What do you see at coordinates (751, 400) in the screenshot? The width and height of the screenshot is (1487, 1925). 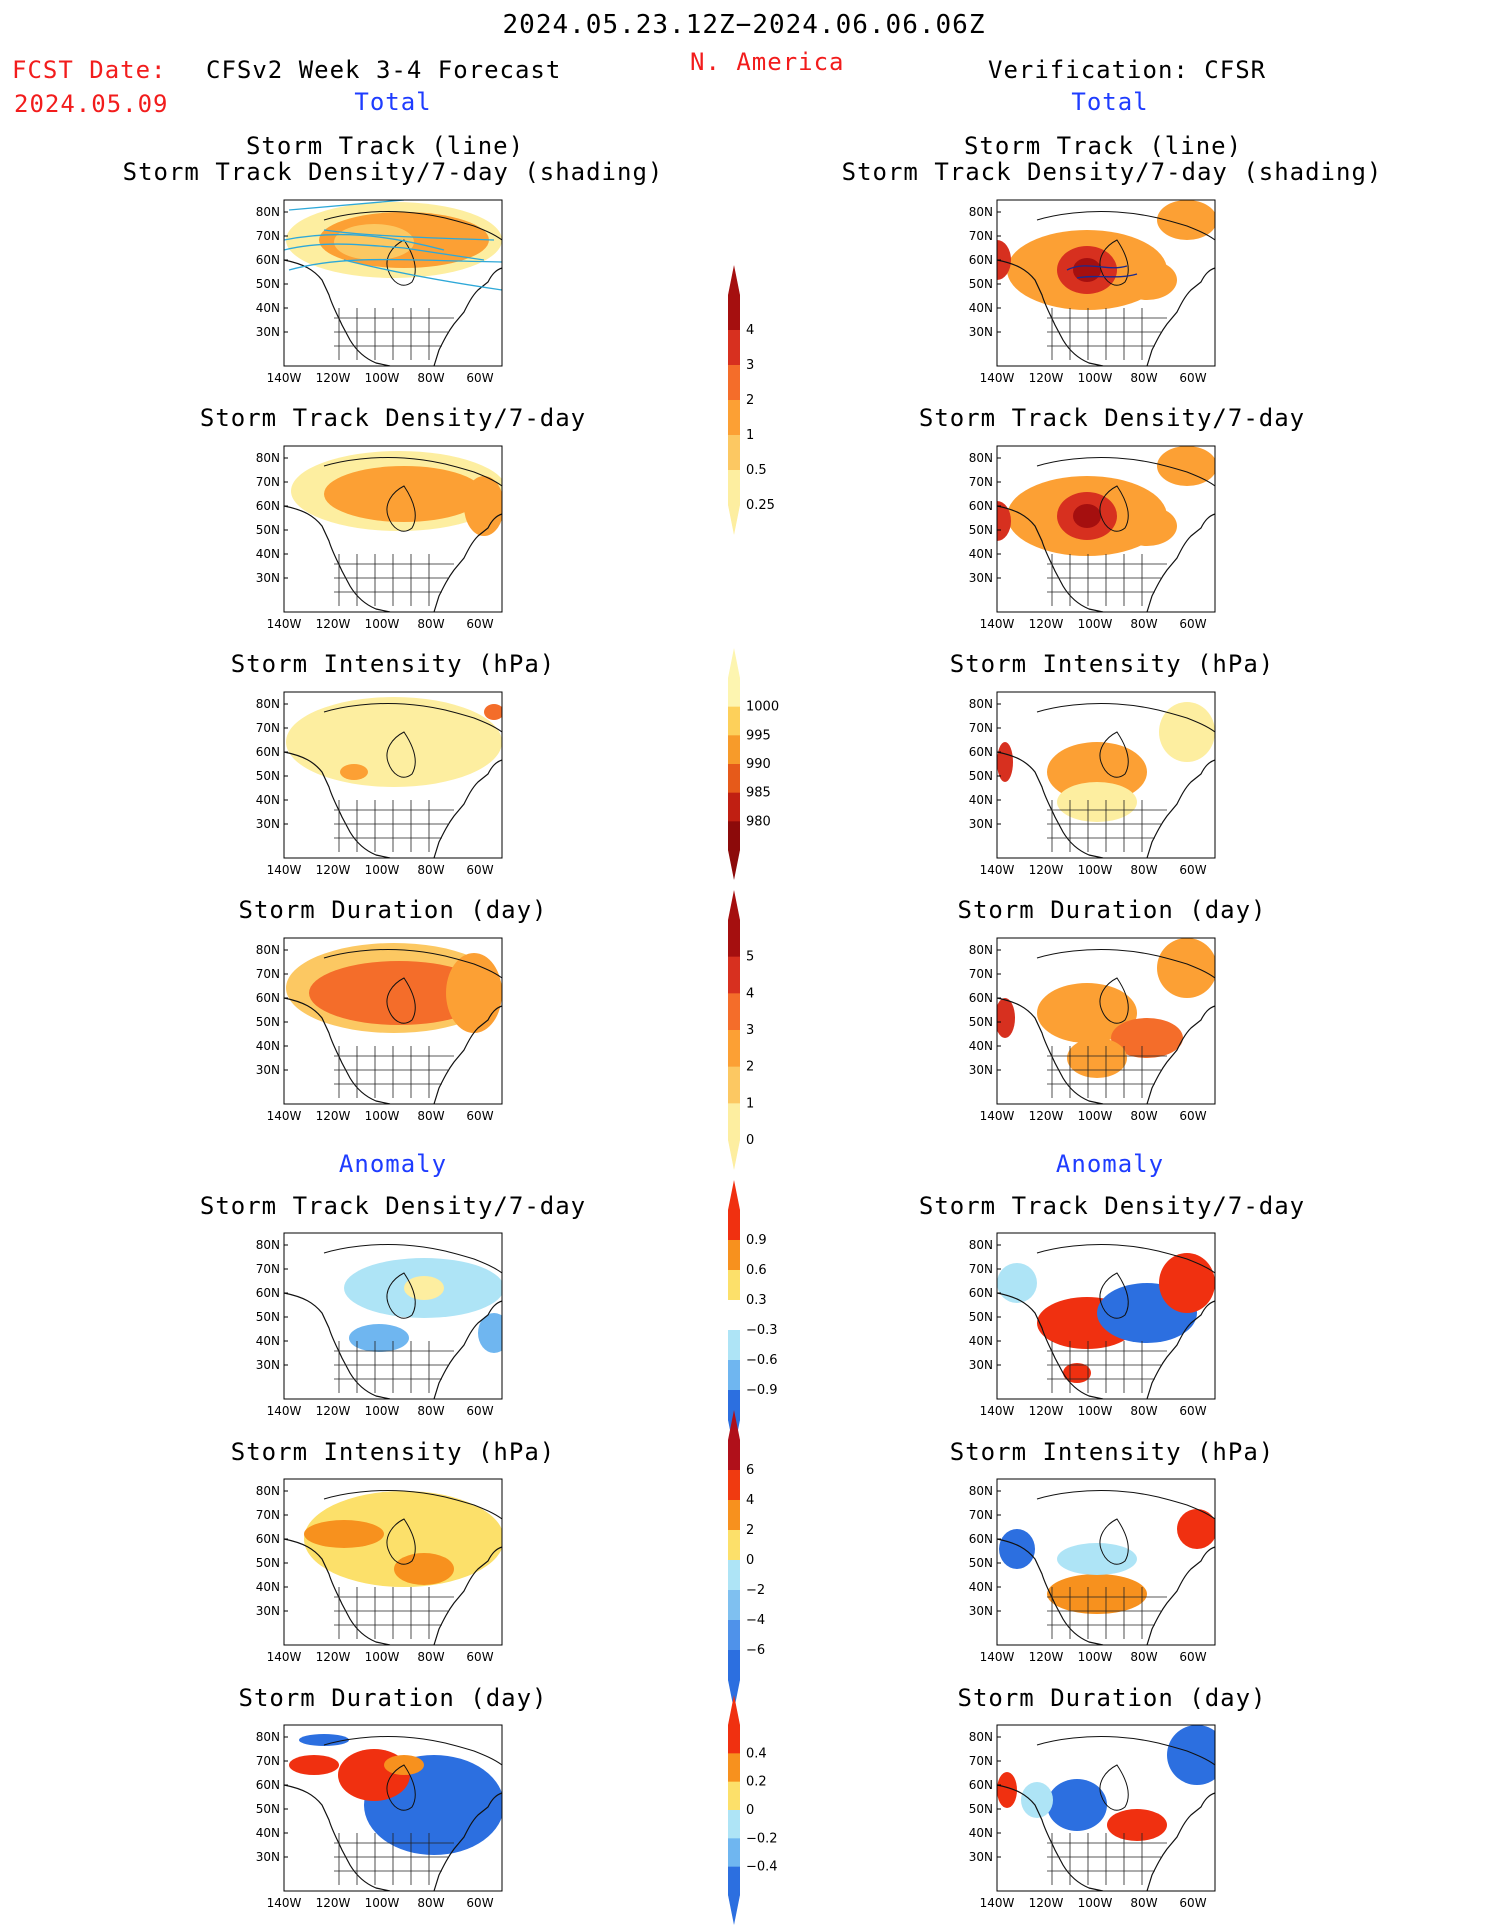 I see `colorbar-density_total: 4 3 2 1 0.5 0.25` at bounding box center [751, 400].